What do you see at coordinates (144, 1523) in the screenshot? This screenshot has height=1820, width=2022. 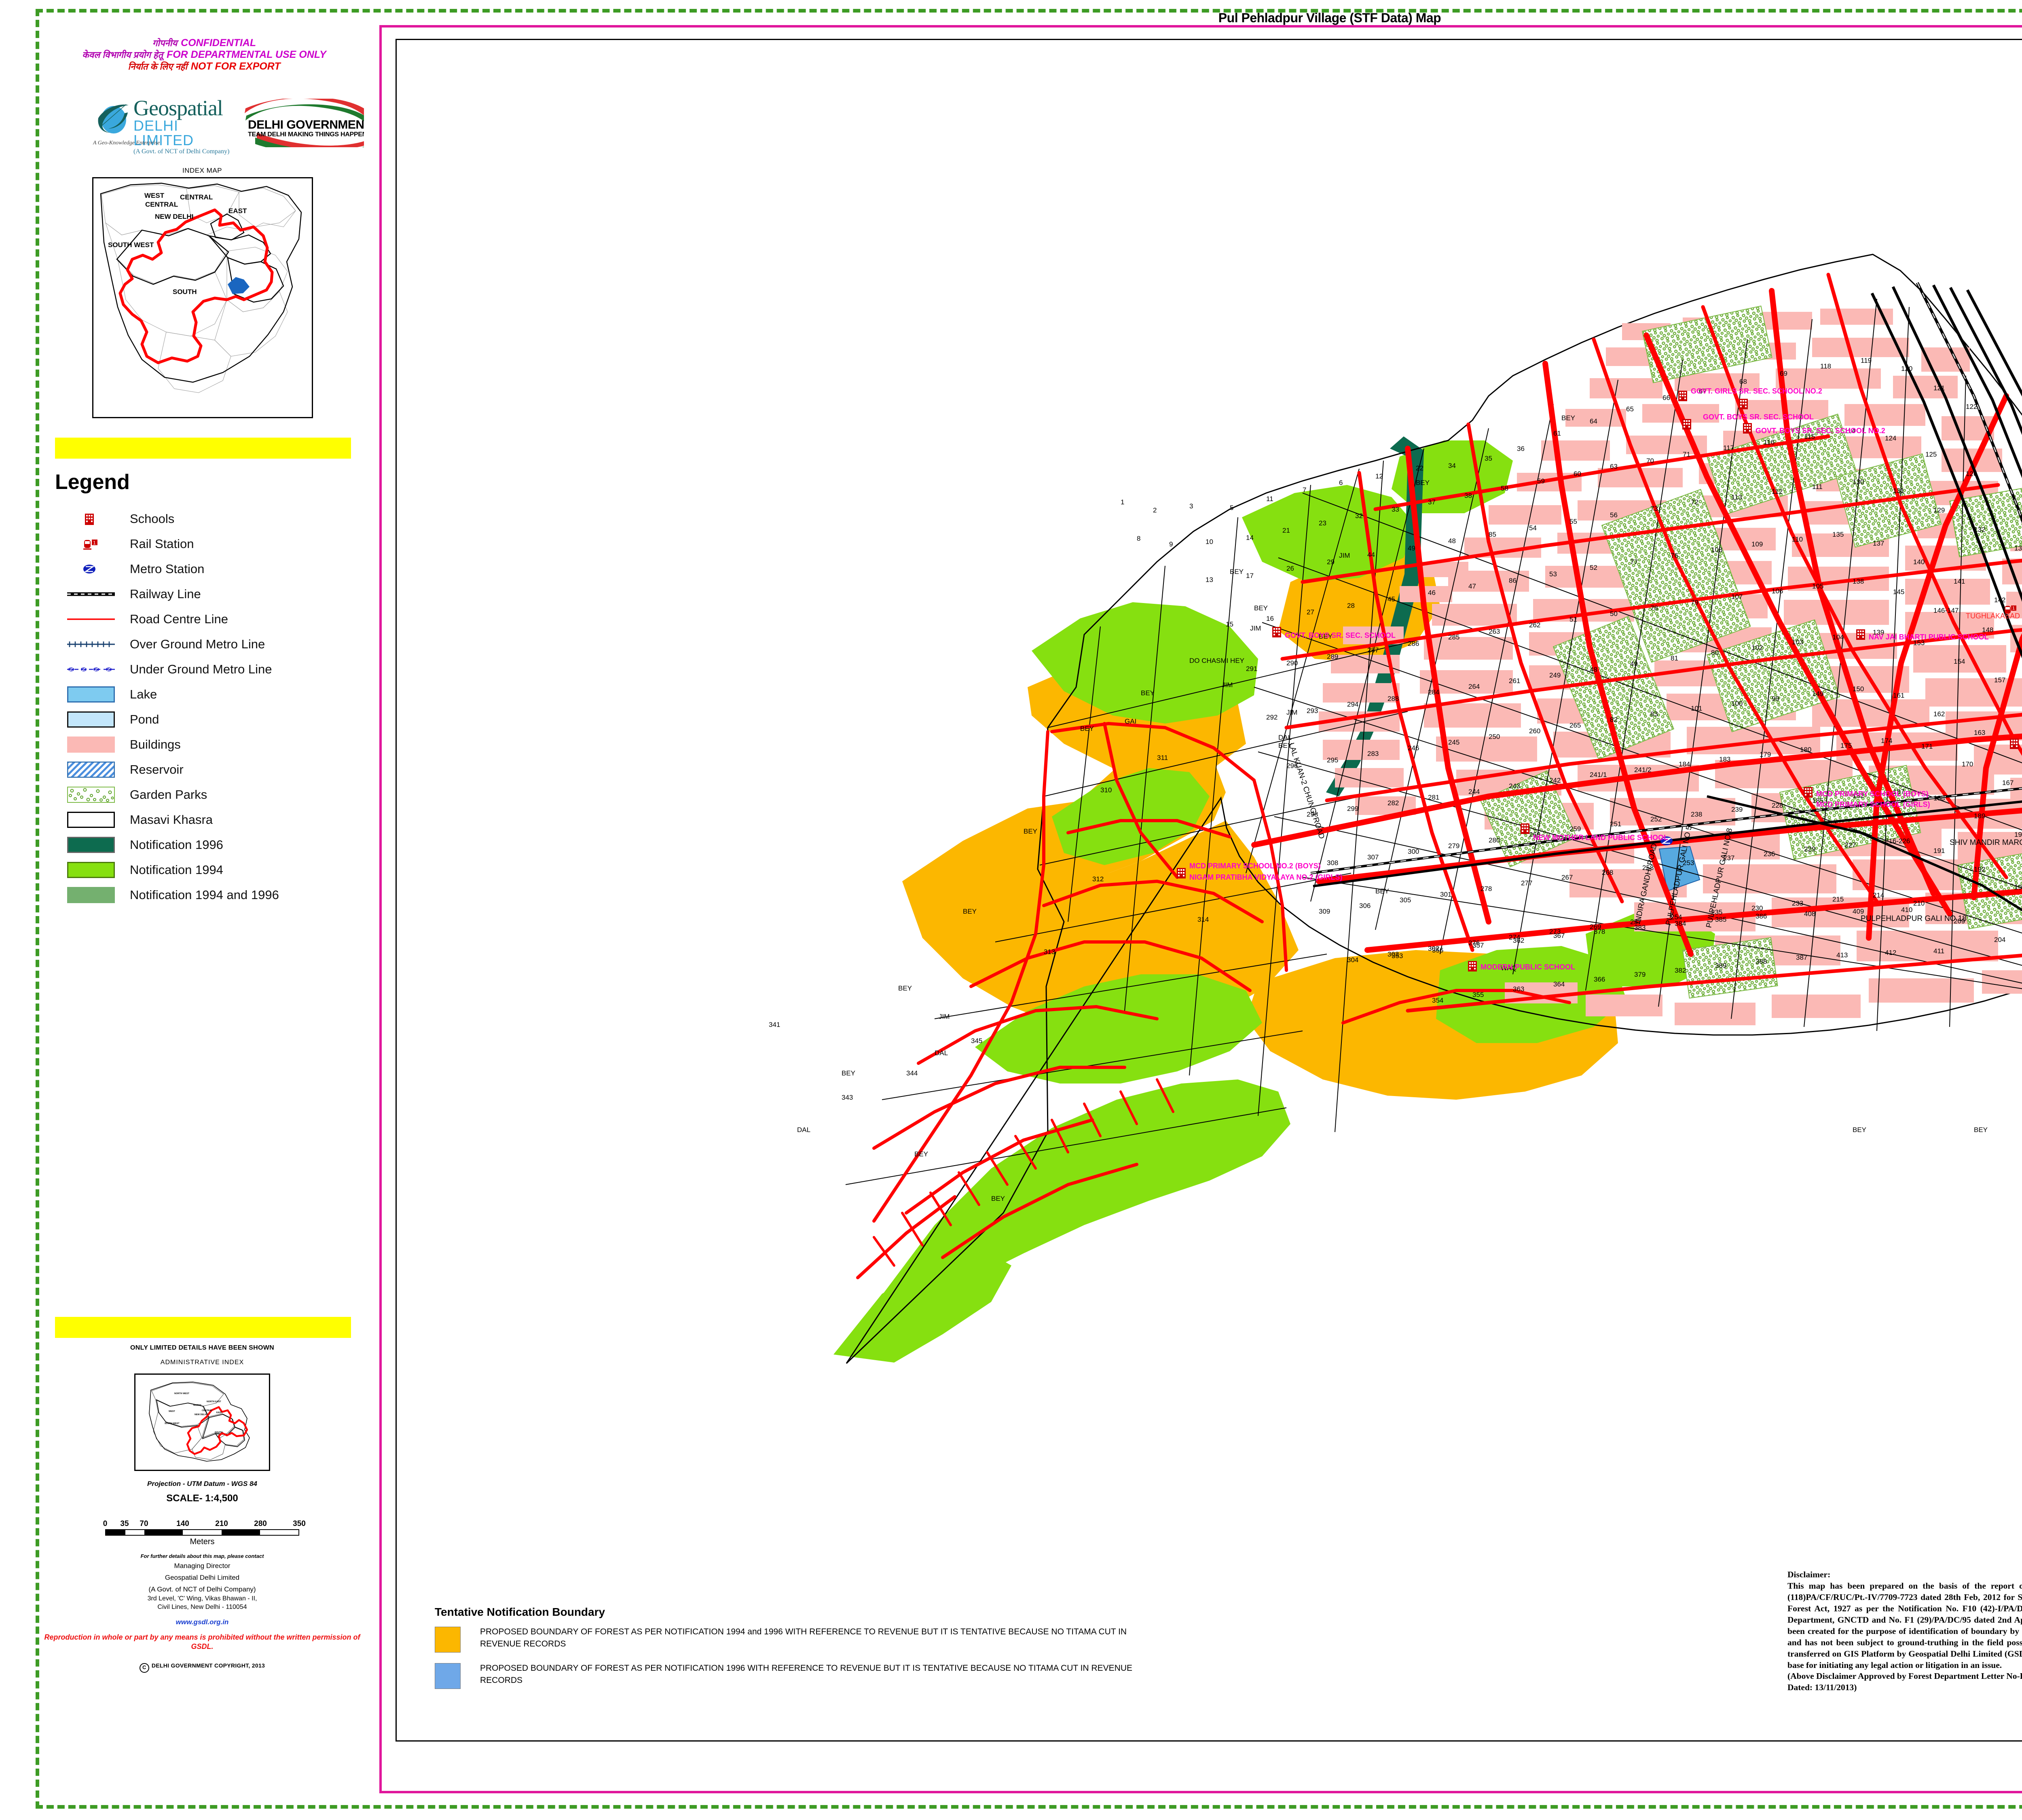 I see `scale-tick-70: 70` at bounding box center [144, 1523].